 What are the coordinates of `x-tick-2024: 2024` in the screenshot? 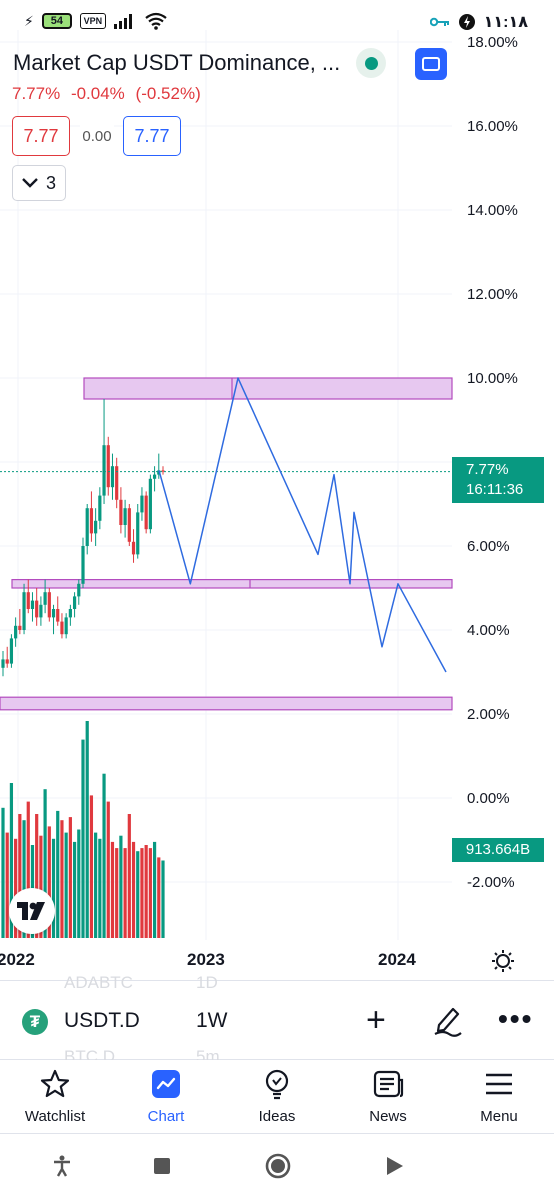 It's located at (397, 959).